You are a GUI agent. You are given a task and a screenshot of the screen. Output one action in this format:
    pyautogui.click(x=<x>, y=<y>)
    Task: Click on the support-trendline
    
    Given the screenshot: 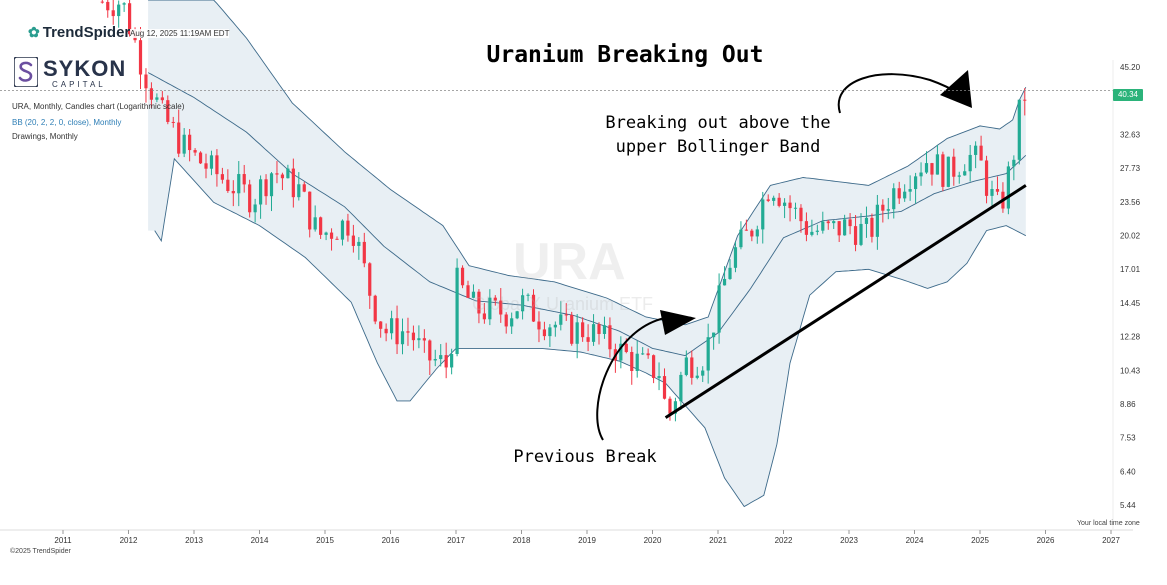 What is the action you would take?
    pyautogui.click(x=845, y=301)
    